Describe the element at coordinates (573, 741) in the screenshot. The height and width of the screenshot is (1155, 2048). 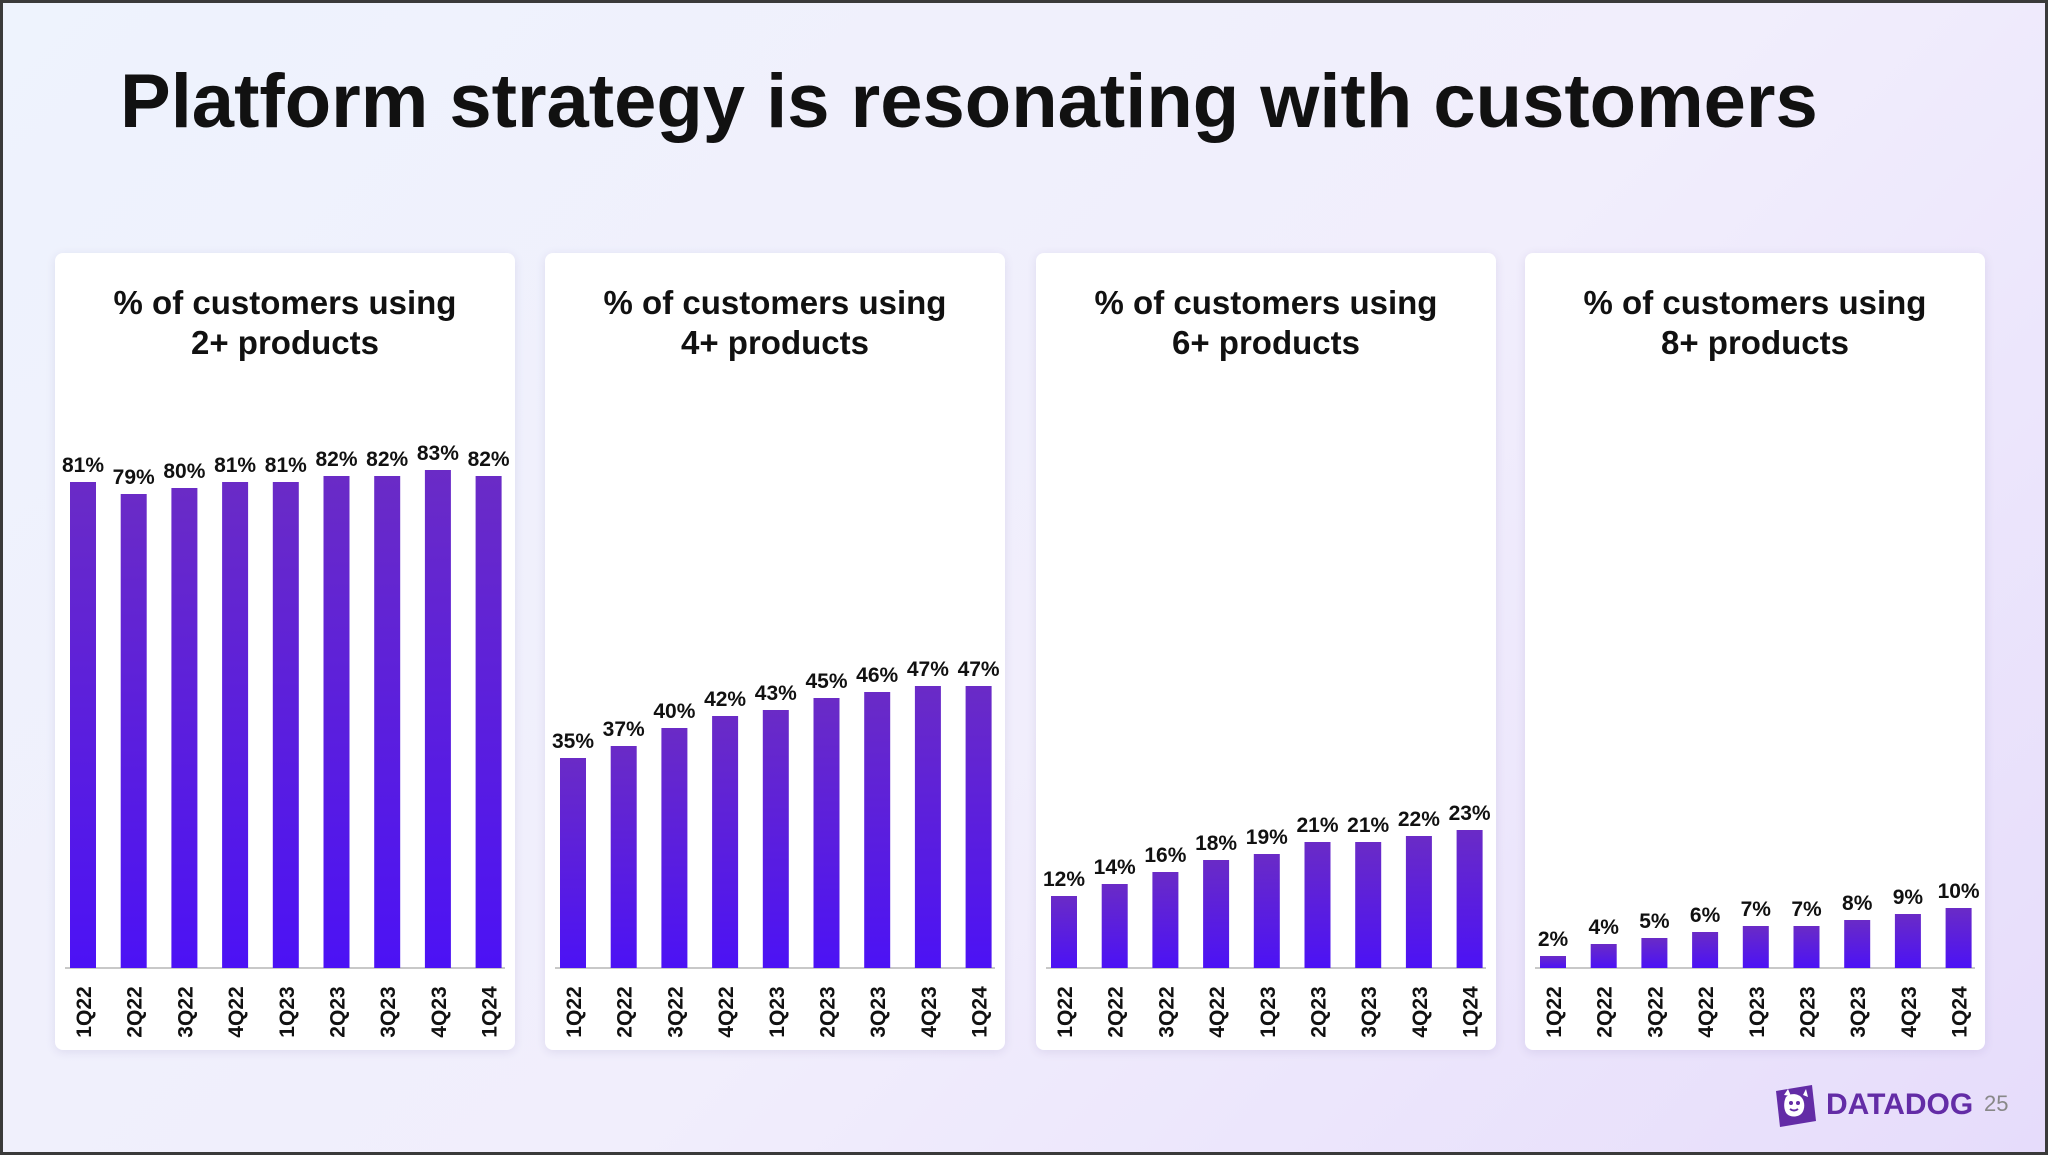
I see `data-label: 35%` at that location.